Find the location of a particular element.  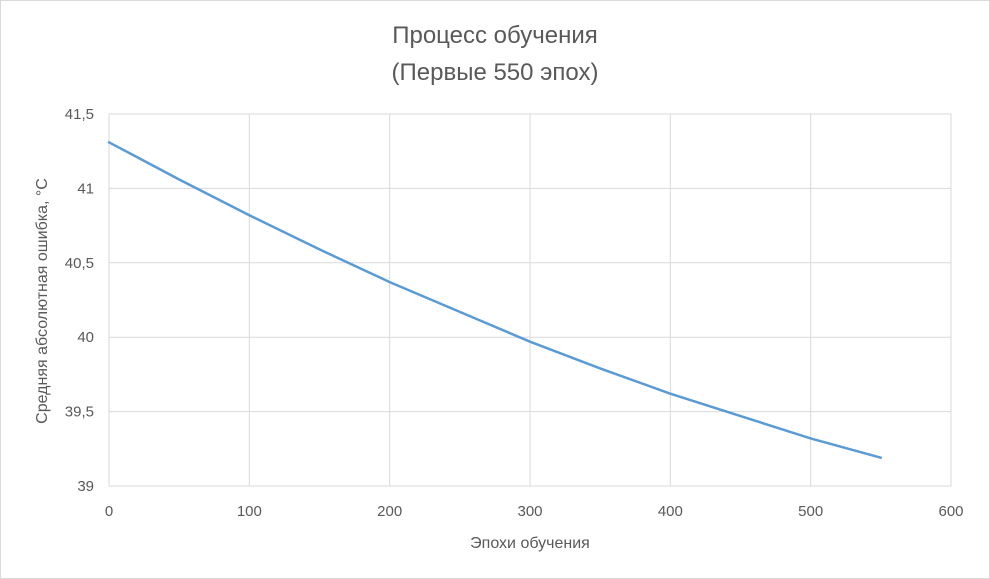

x-tick-label: 400 is located at coordinates (670, 511).